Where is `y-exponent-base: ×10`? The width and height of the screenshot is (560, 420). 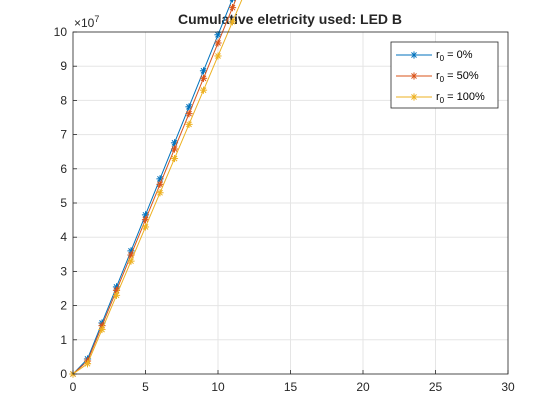 y-exponent-base: ×10 is located at coordinates (84, 23).